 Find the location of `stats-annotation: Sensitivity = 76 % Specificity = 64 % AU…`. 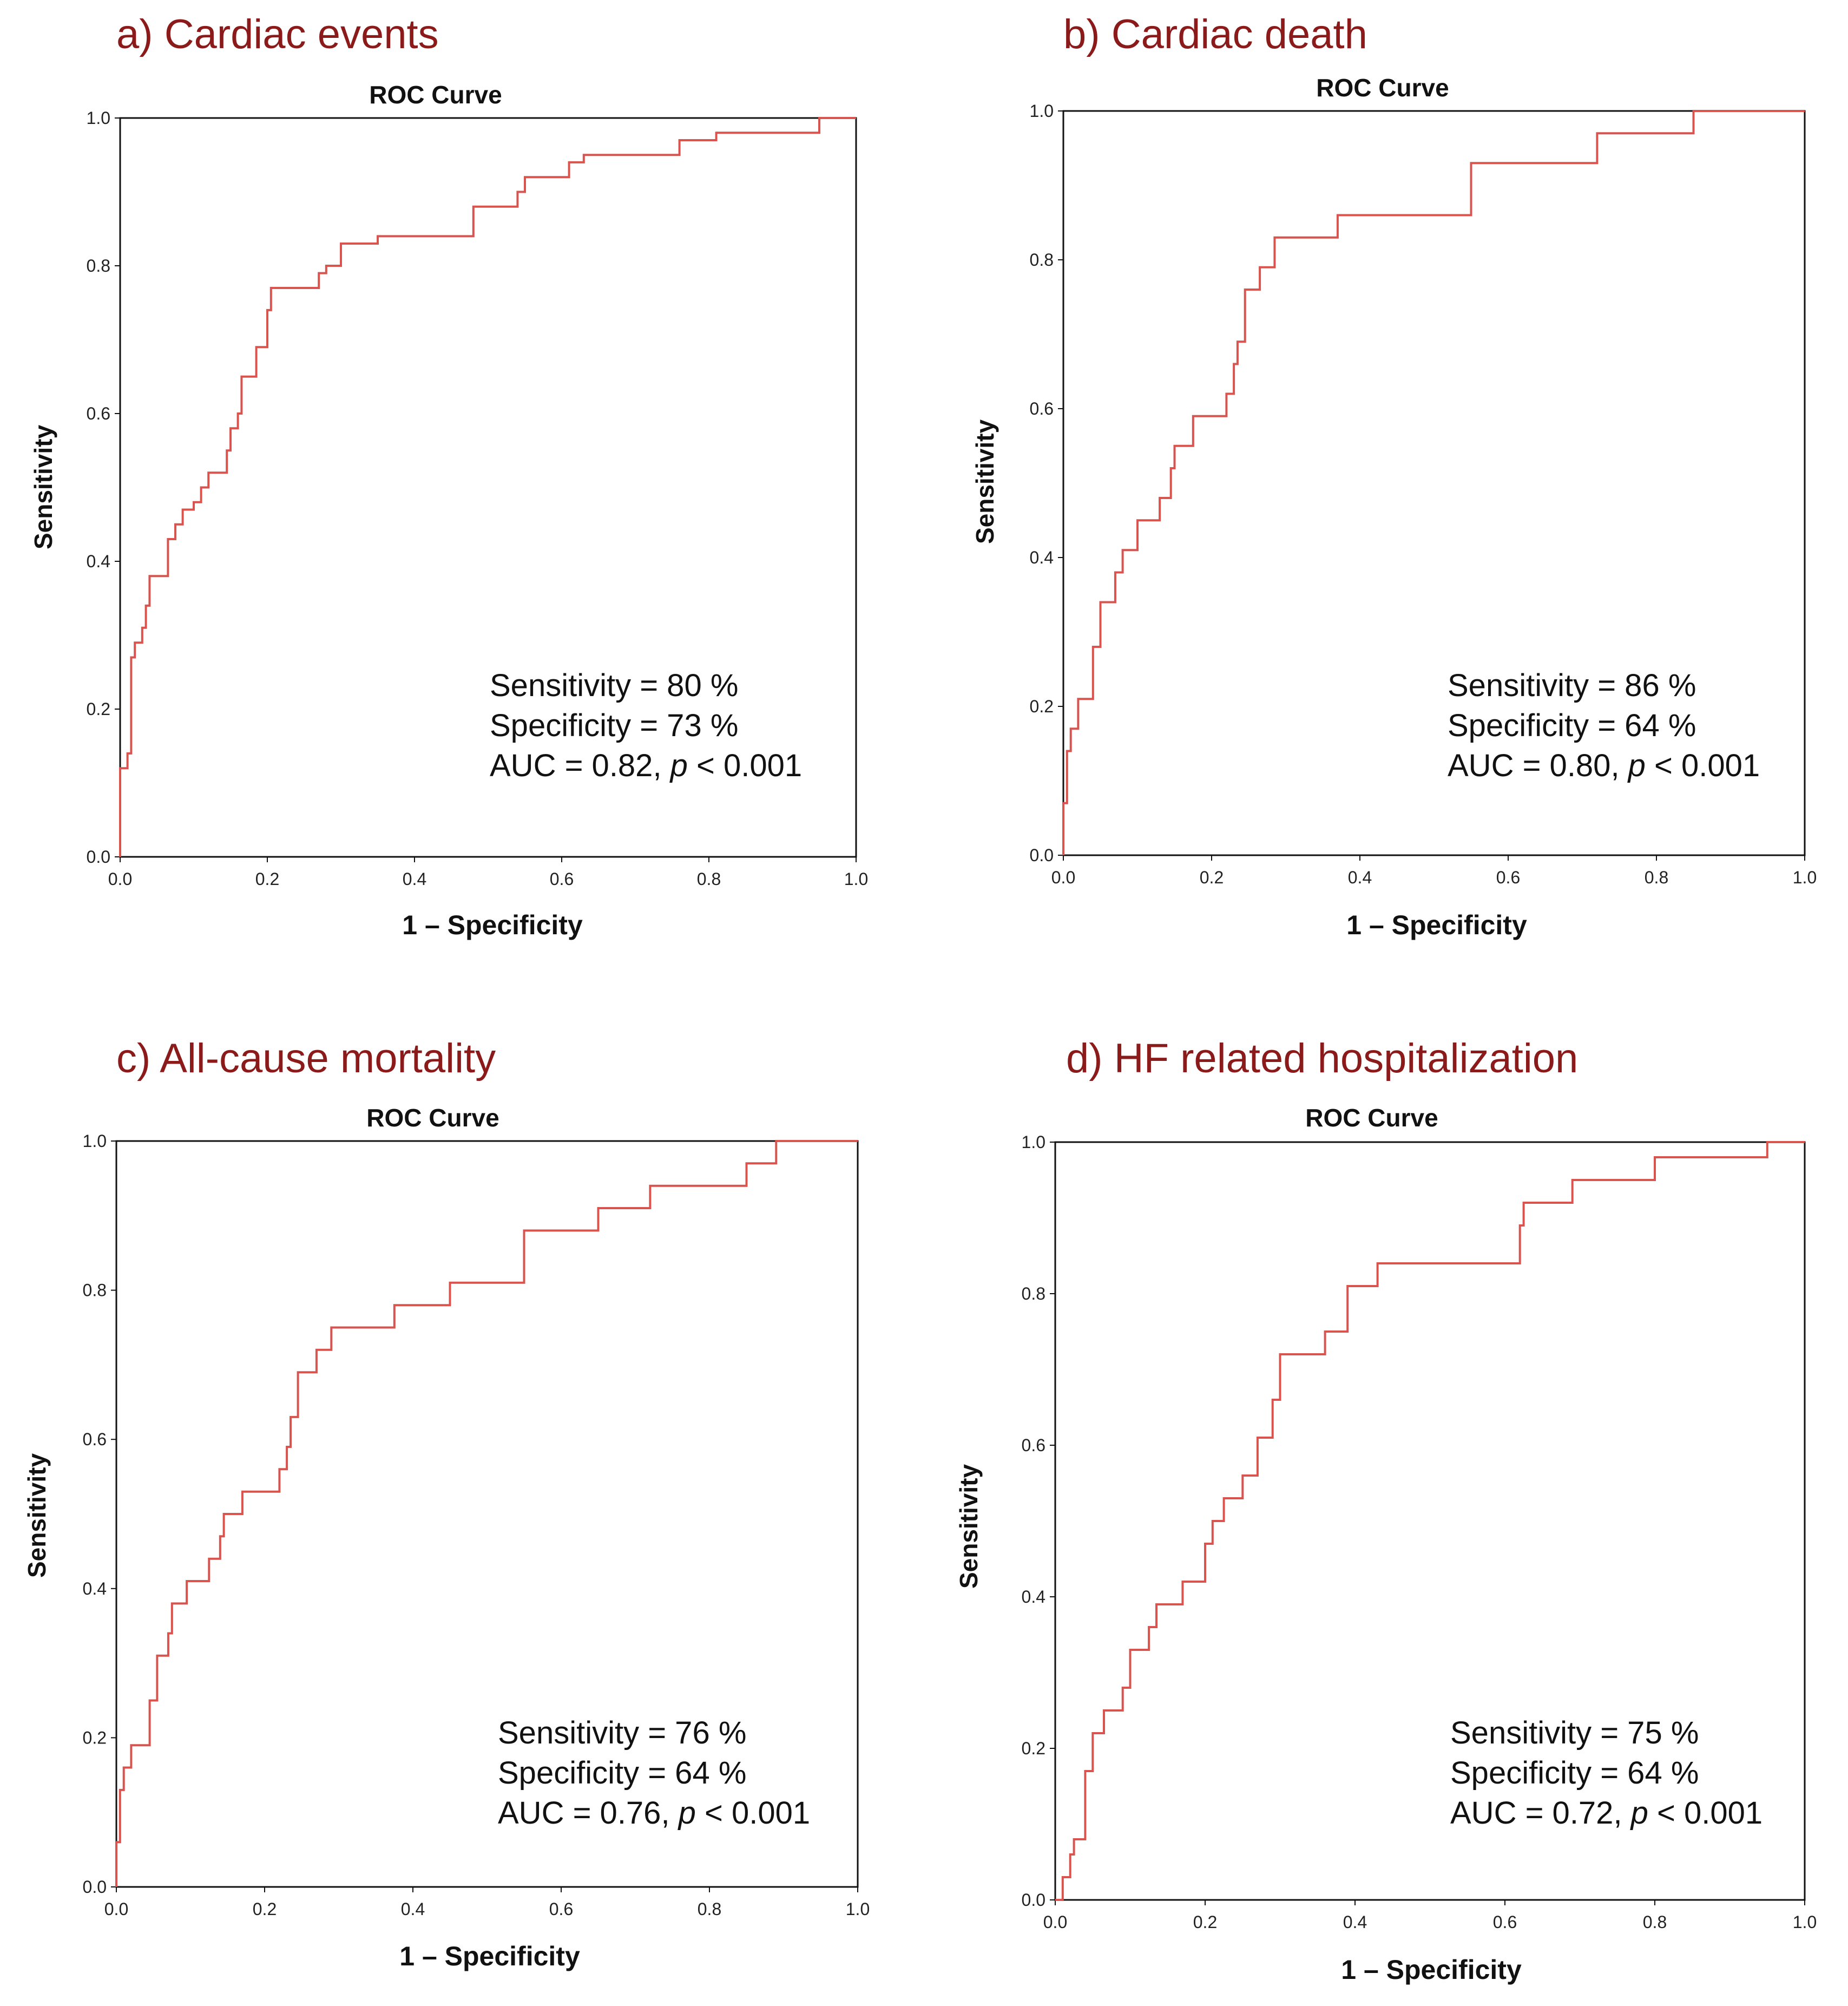

stats-annotation: Sensitivity = 76 % Specificity = 64 % AU… is located at coordinates (654, 1773).